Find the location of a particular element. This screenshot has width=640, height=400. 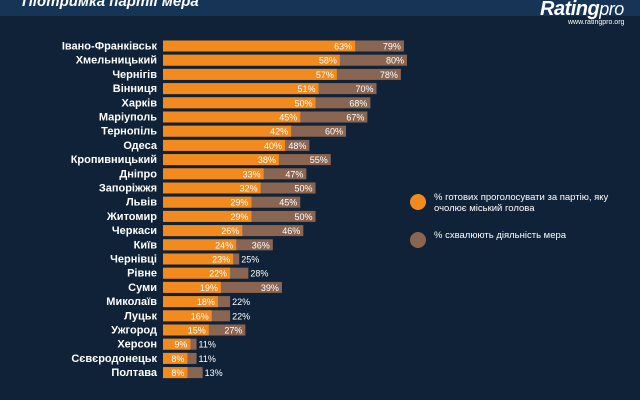

data-label-approve: 25% is located at coordinates (250, 260).